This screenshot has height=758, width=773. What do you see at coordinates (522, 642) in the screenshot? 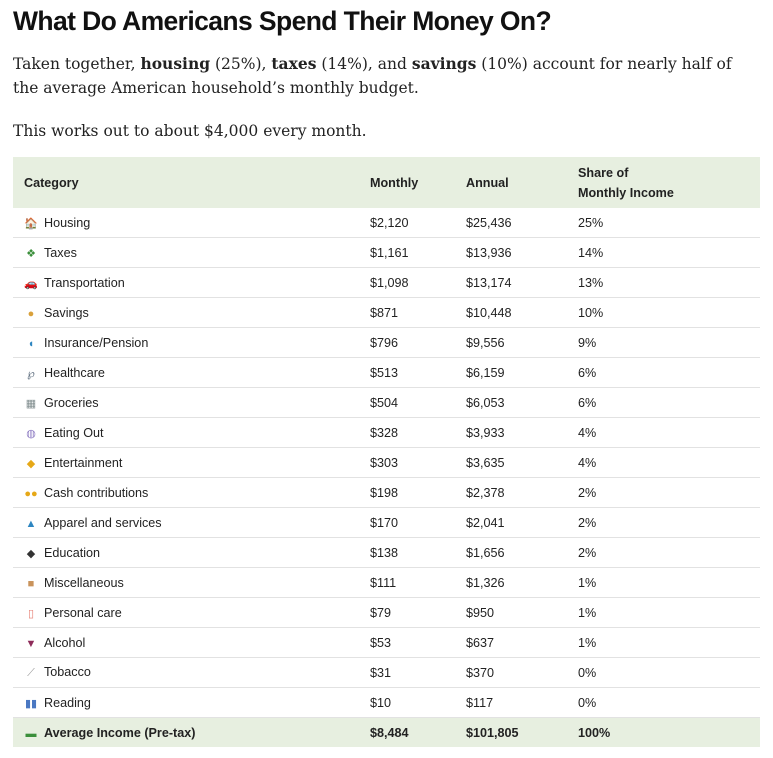
I see `cell-annual: $637` at bounding box center [522, 642].